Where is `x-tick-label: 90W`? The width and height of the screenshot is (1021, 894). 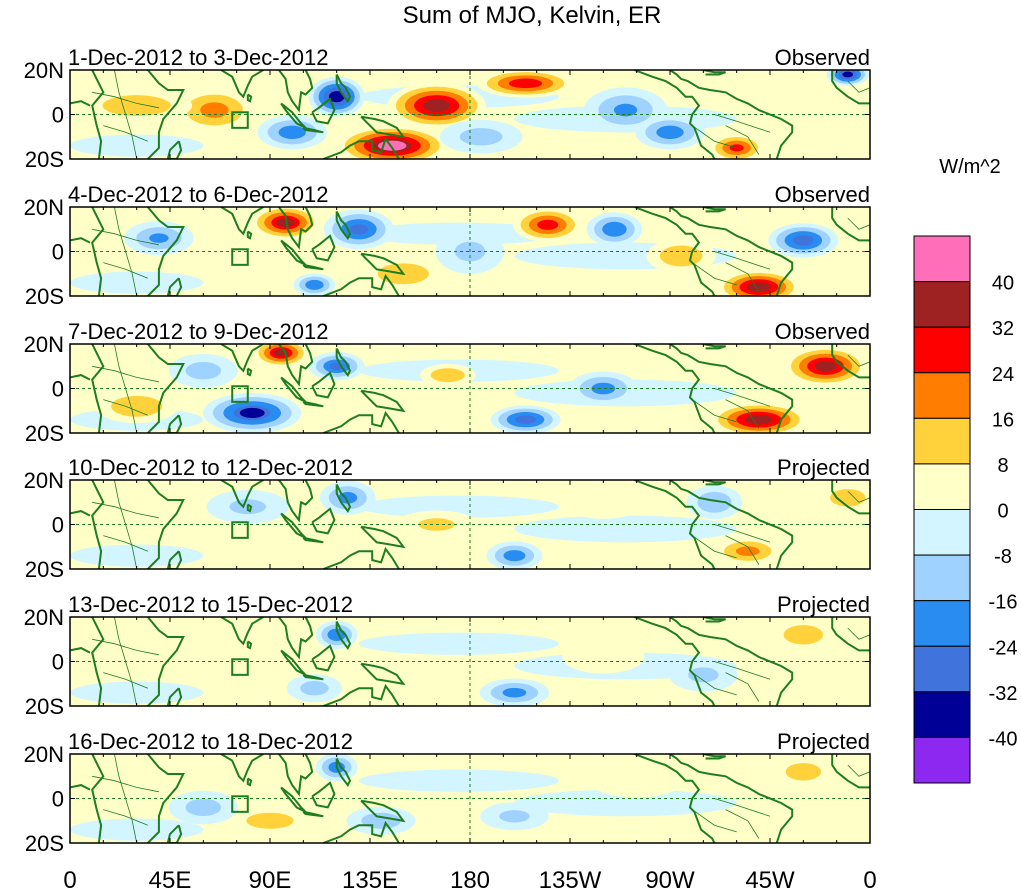
x-tick-label: 90W is located at coordinates (670, 878).